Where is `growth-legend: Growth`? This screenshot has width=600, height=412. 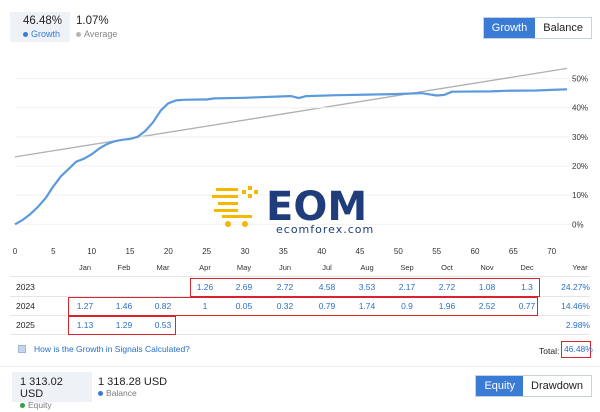 growth-legend: Growth is located at coordinates (42, 34).